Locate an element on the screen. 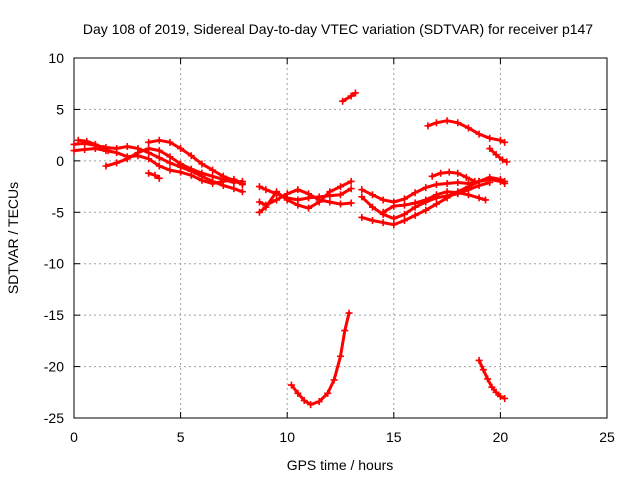 The height and width of the screenshot is (480, 640). series-trace-f is located at coordinates (154, 175).